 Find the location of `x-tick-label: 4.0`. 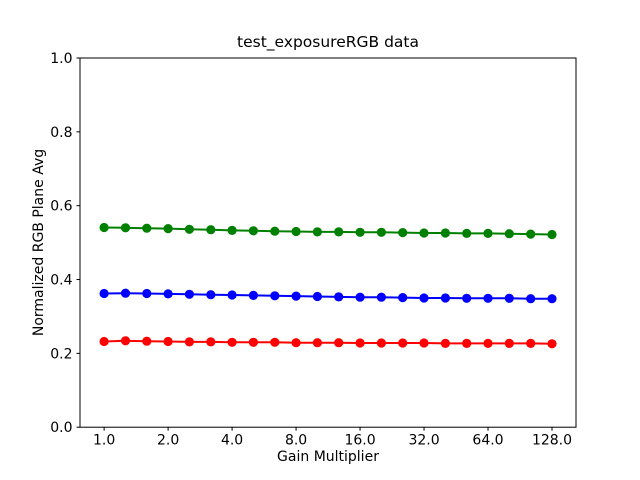

x-tick-label: 4.0 is located at coordinates (232, 441).